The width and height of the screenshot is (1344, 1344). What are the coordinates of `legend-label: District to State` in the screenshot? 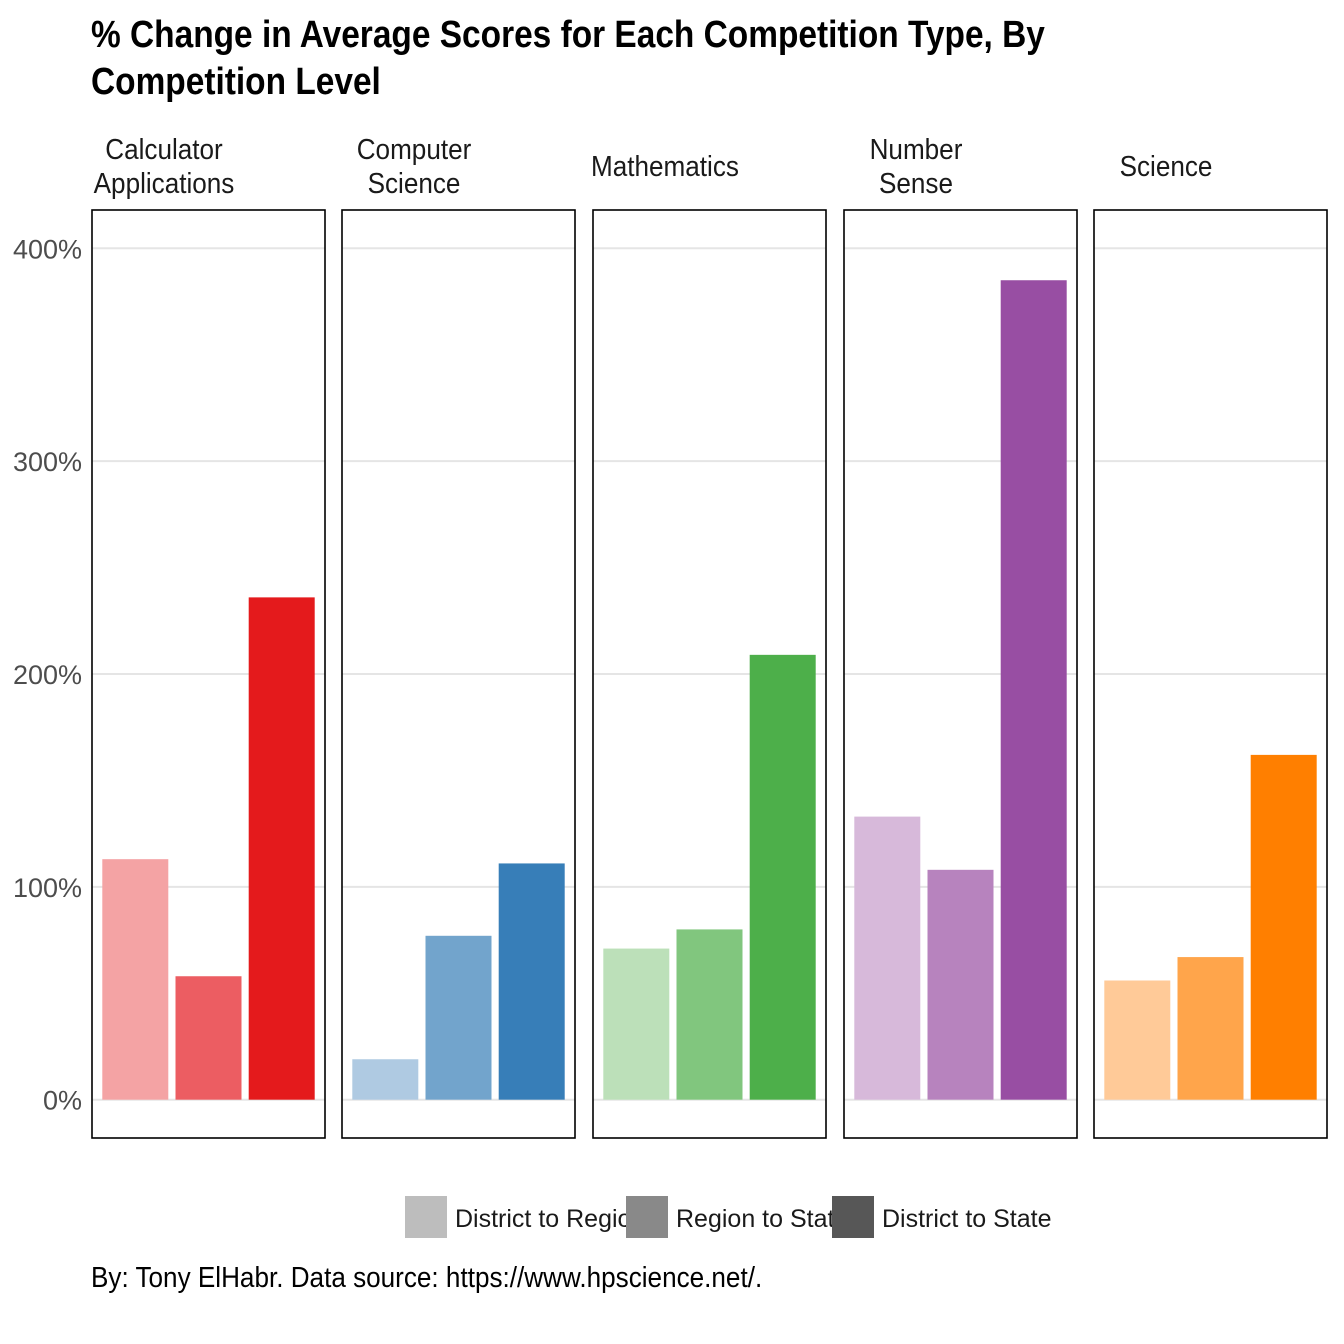 It's located at (967, 1219).